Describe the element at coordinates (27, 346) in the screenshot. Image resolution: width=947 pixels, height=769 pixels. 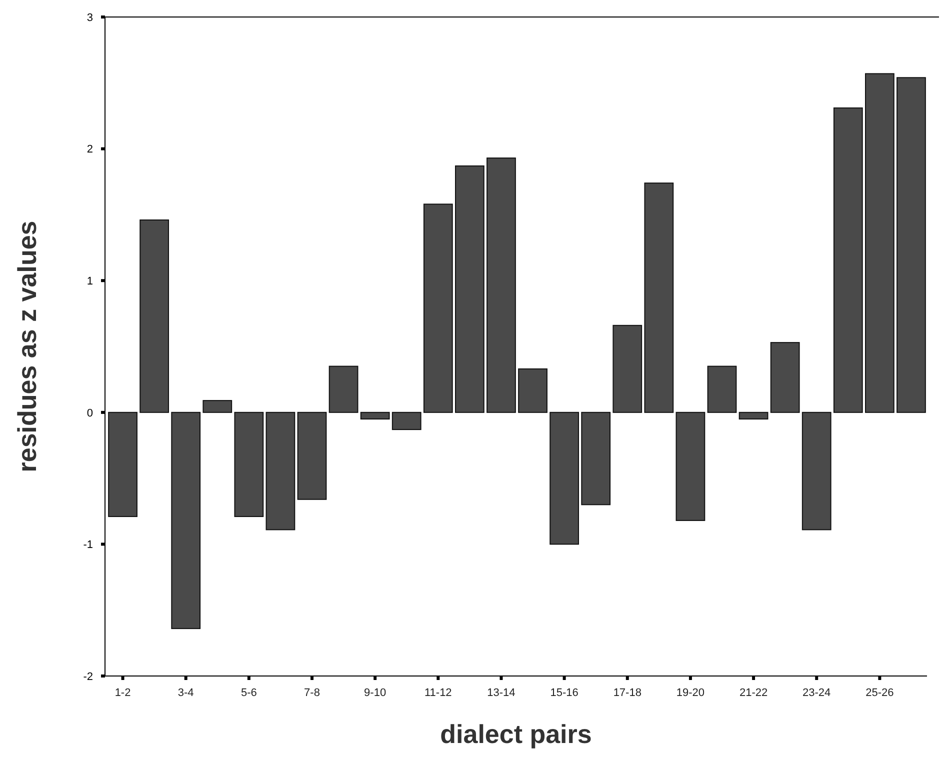
I see `y-axis-title: residues as z values` at that location.